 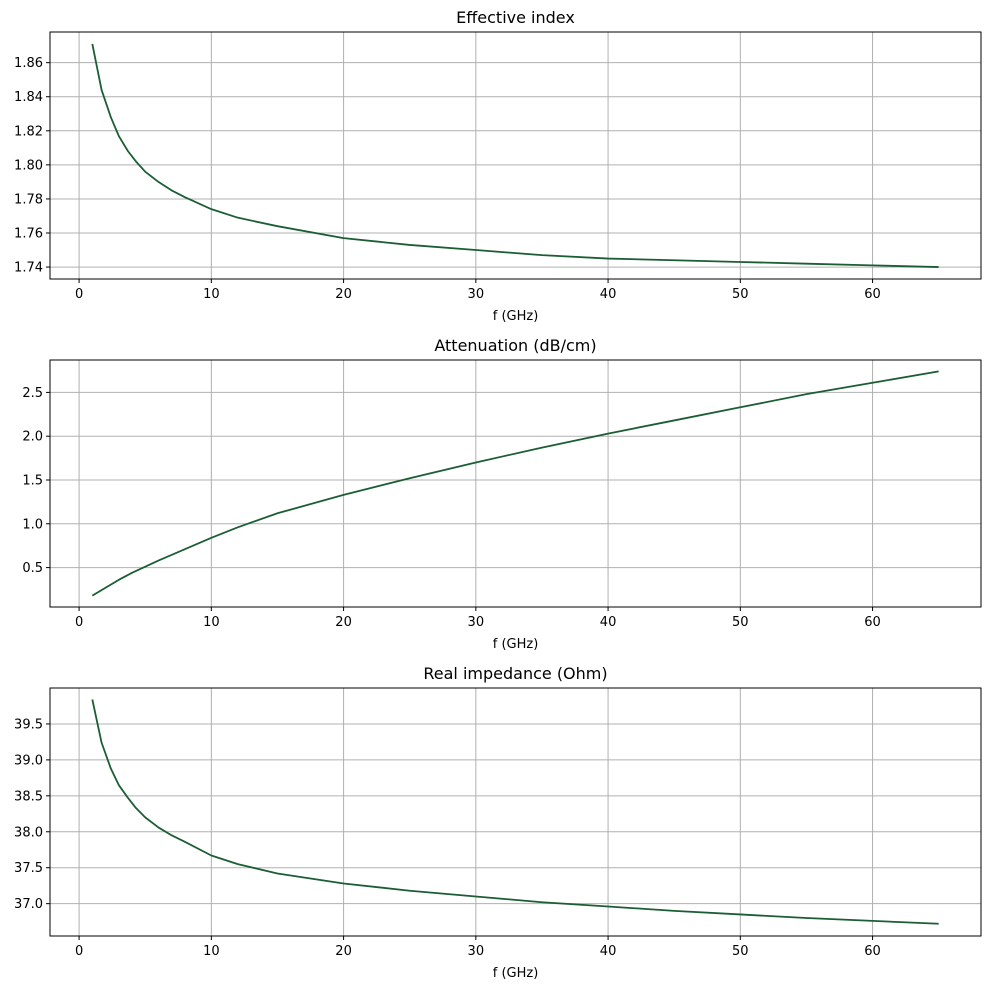 I want to click on chart-title: Effective index, so click(x=515, y=17).